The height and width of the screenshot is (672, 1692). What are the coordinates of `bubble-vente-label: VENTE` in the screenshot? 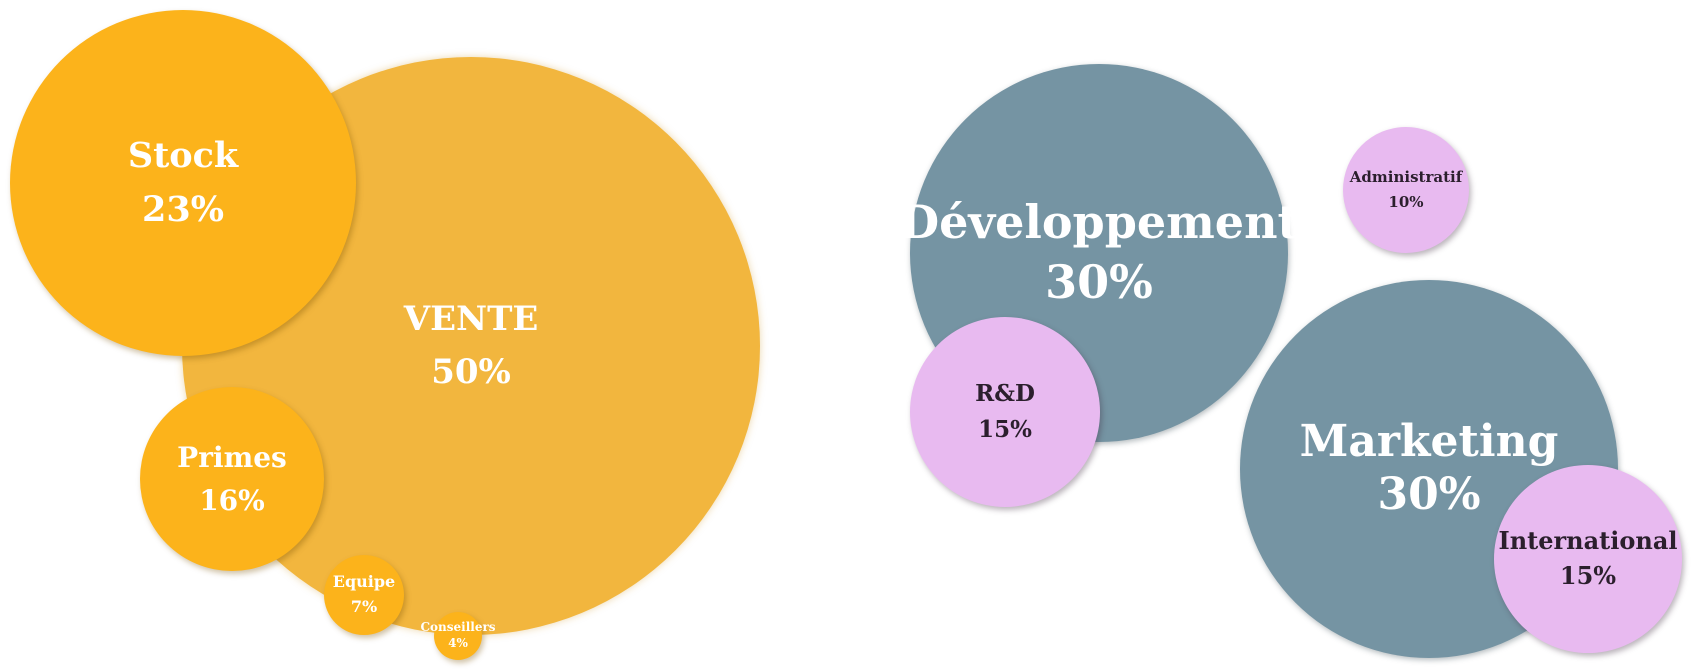 It's located at (471, 319).